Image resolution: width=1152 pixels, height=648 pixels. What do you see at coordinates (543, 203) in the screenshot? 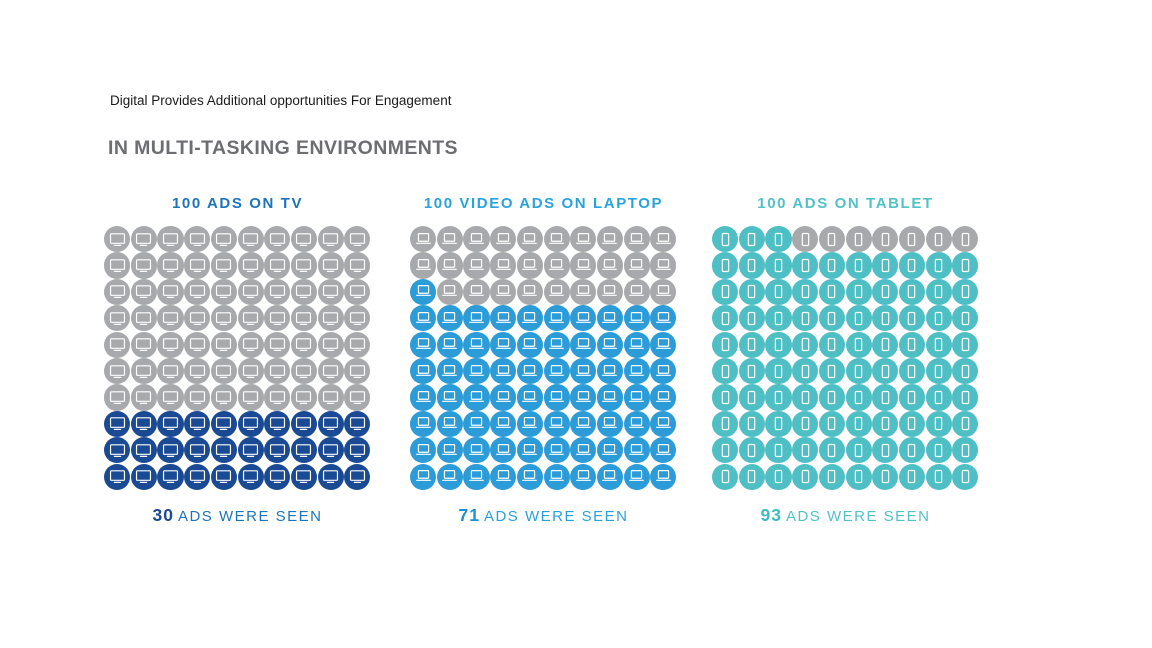
I see `laptop-chart-title: 100 VIDEO ADS ON LAPTOP` at bounding box center [543, 203].